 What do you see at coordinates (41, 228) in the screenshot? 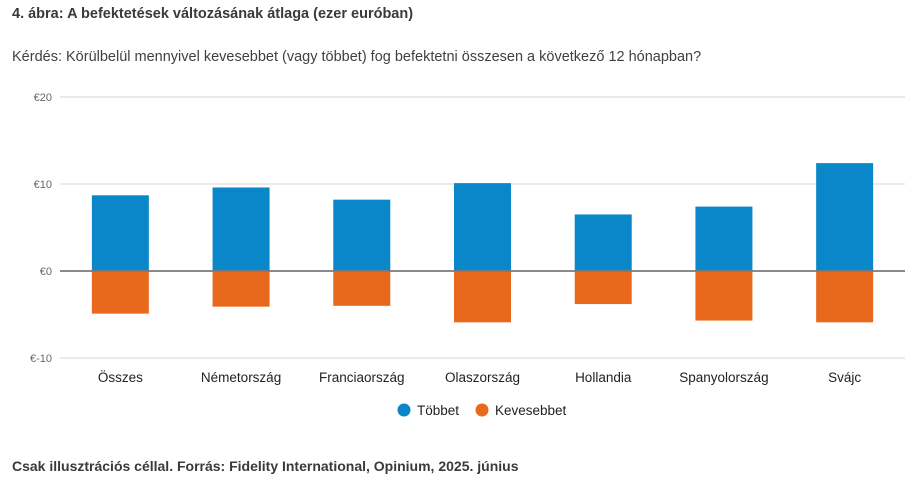
I see `y-axis-ticks: €20 €10 €0 €-10` at bounding box center [41, 228].